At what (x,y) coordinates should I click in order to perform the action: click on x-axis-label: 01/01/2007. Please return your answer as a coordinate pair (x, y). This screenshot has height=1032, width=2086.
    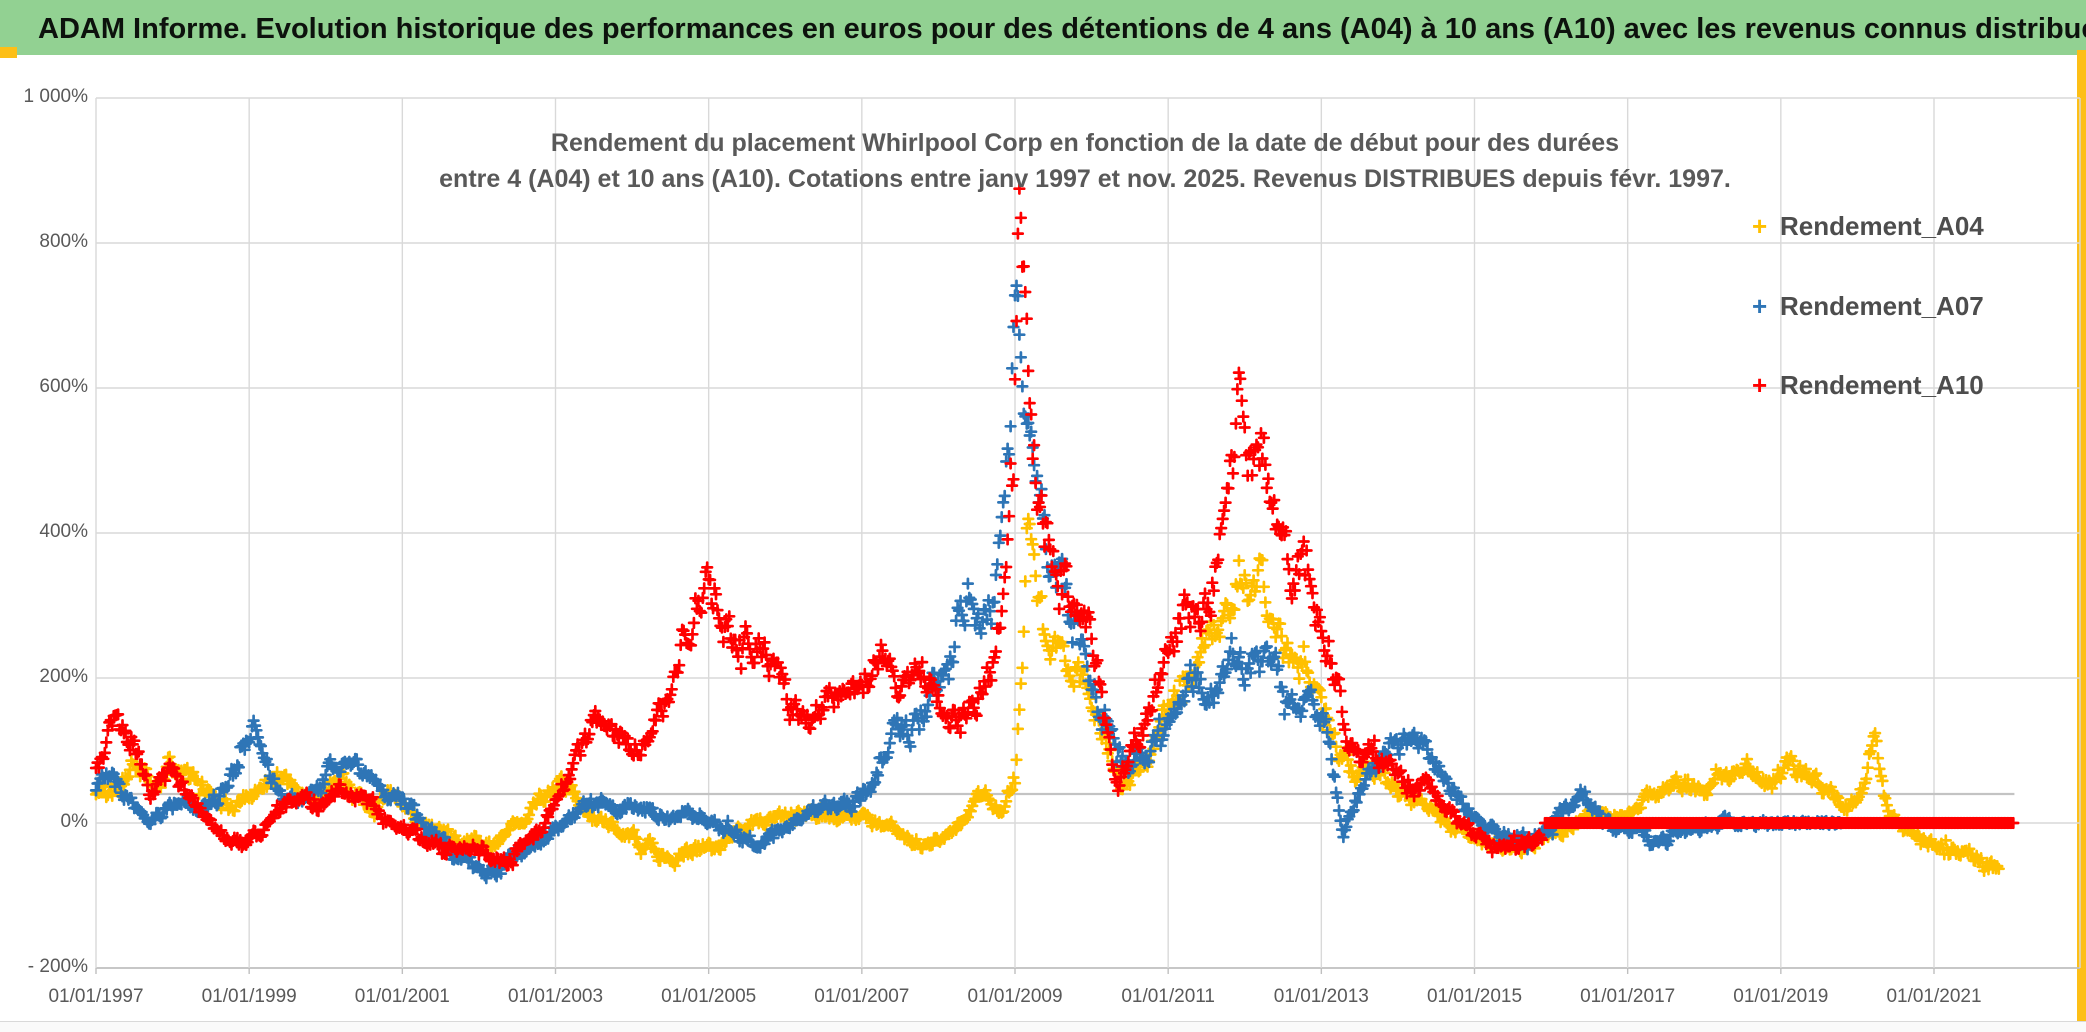
    Looking at the image, I should click on (862, 996).